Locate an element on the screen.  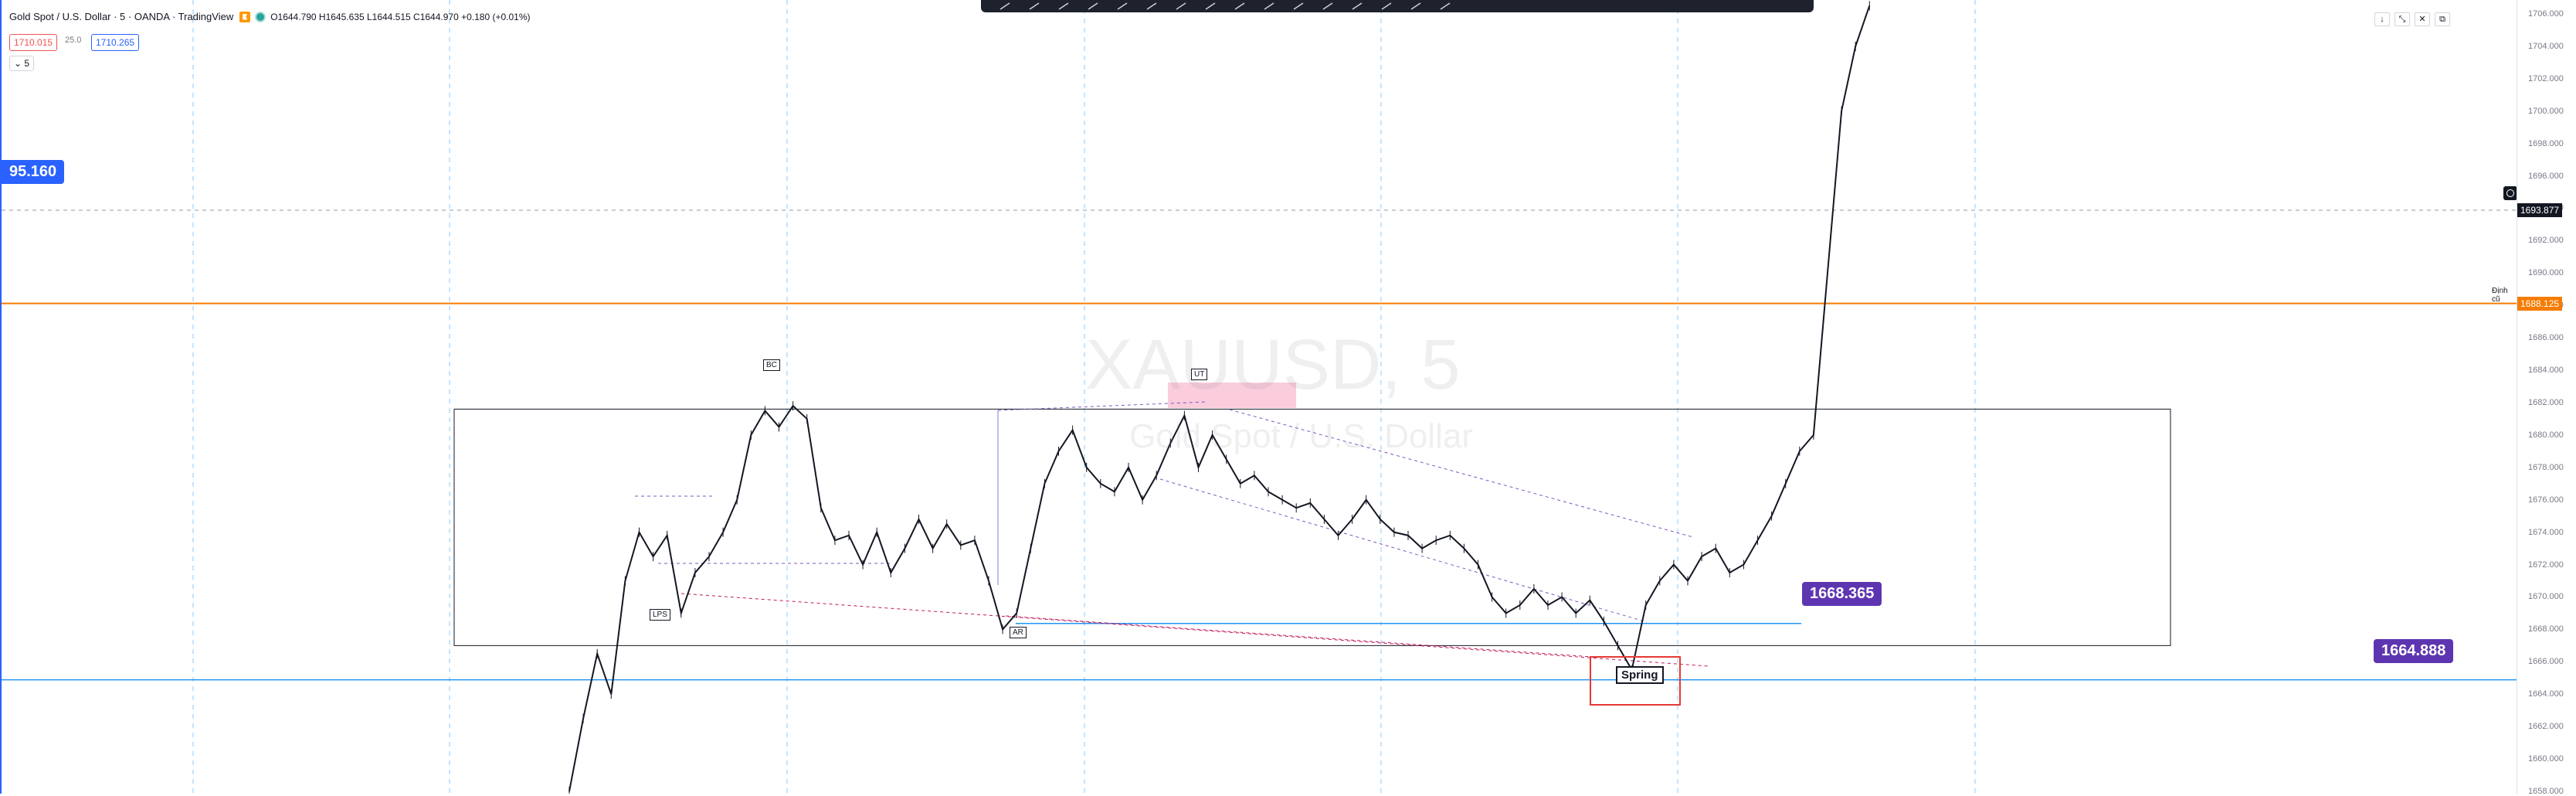
price-tick-label: 1686.000 is located at coordinates (2546, 338).